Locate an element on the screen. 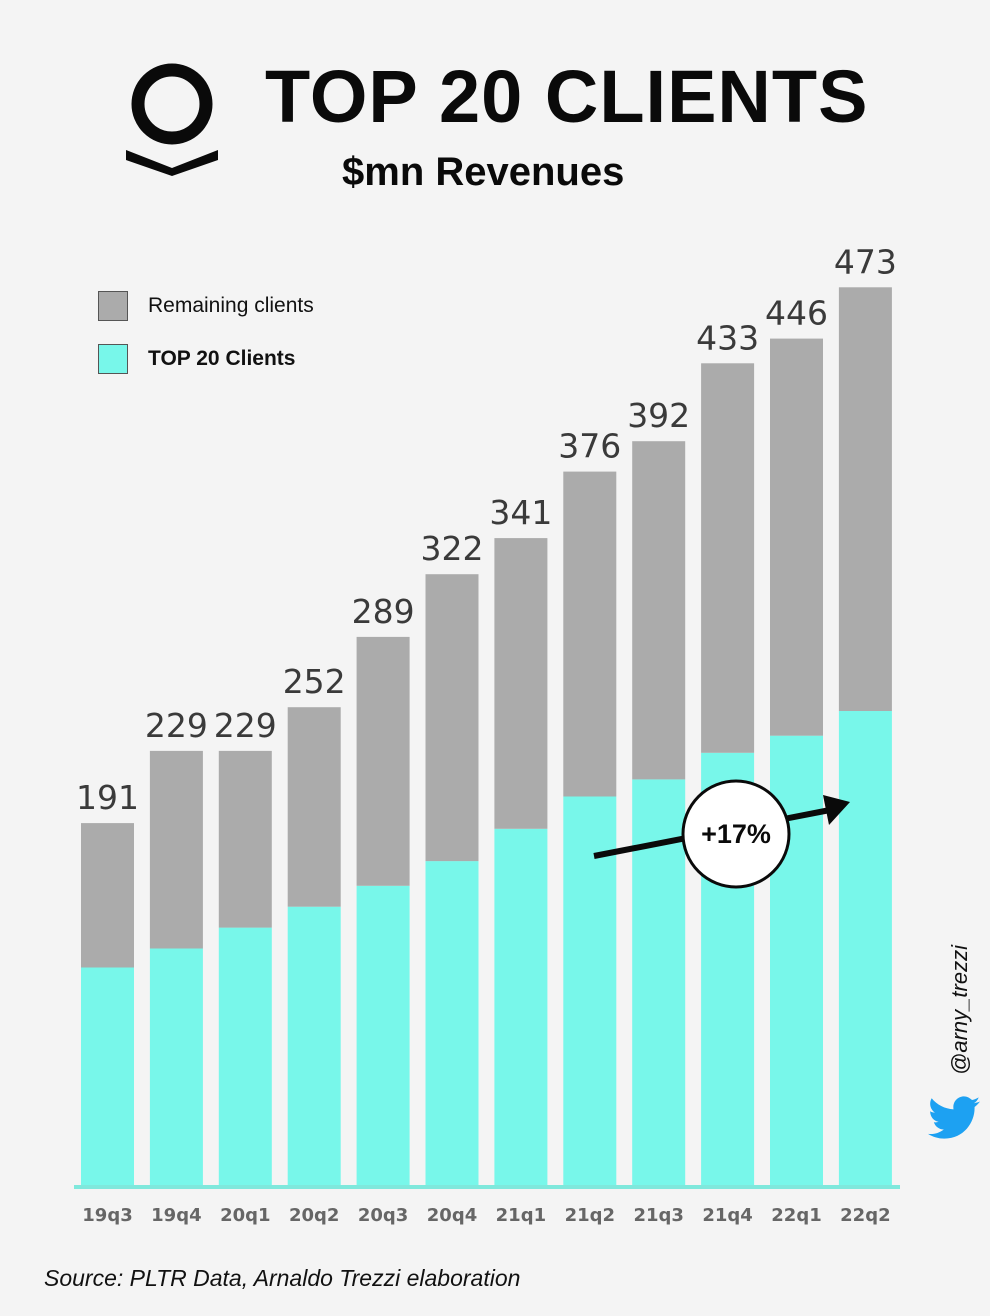 This screenshot has height=1316, width=990. bar-remaining-20q4 is located at coordinates (452, 718).